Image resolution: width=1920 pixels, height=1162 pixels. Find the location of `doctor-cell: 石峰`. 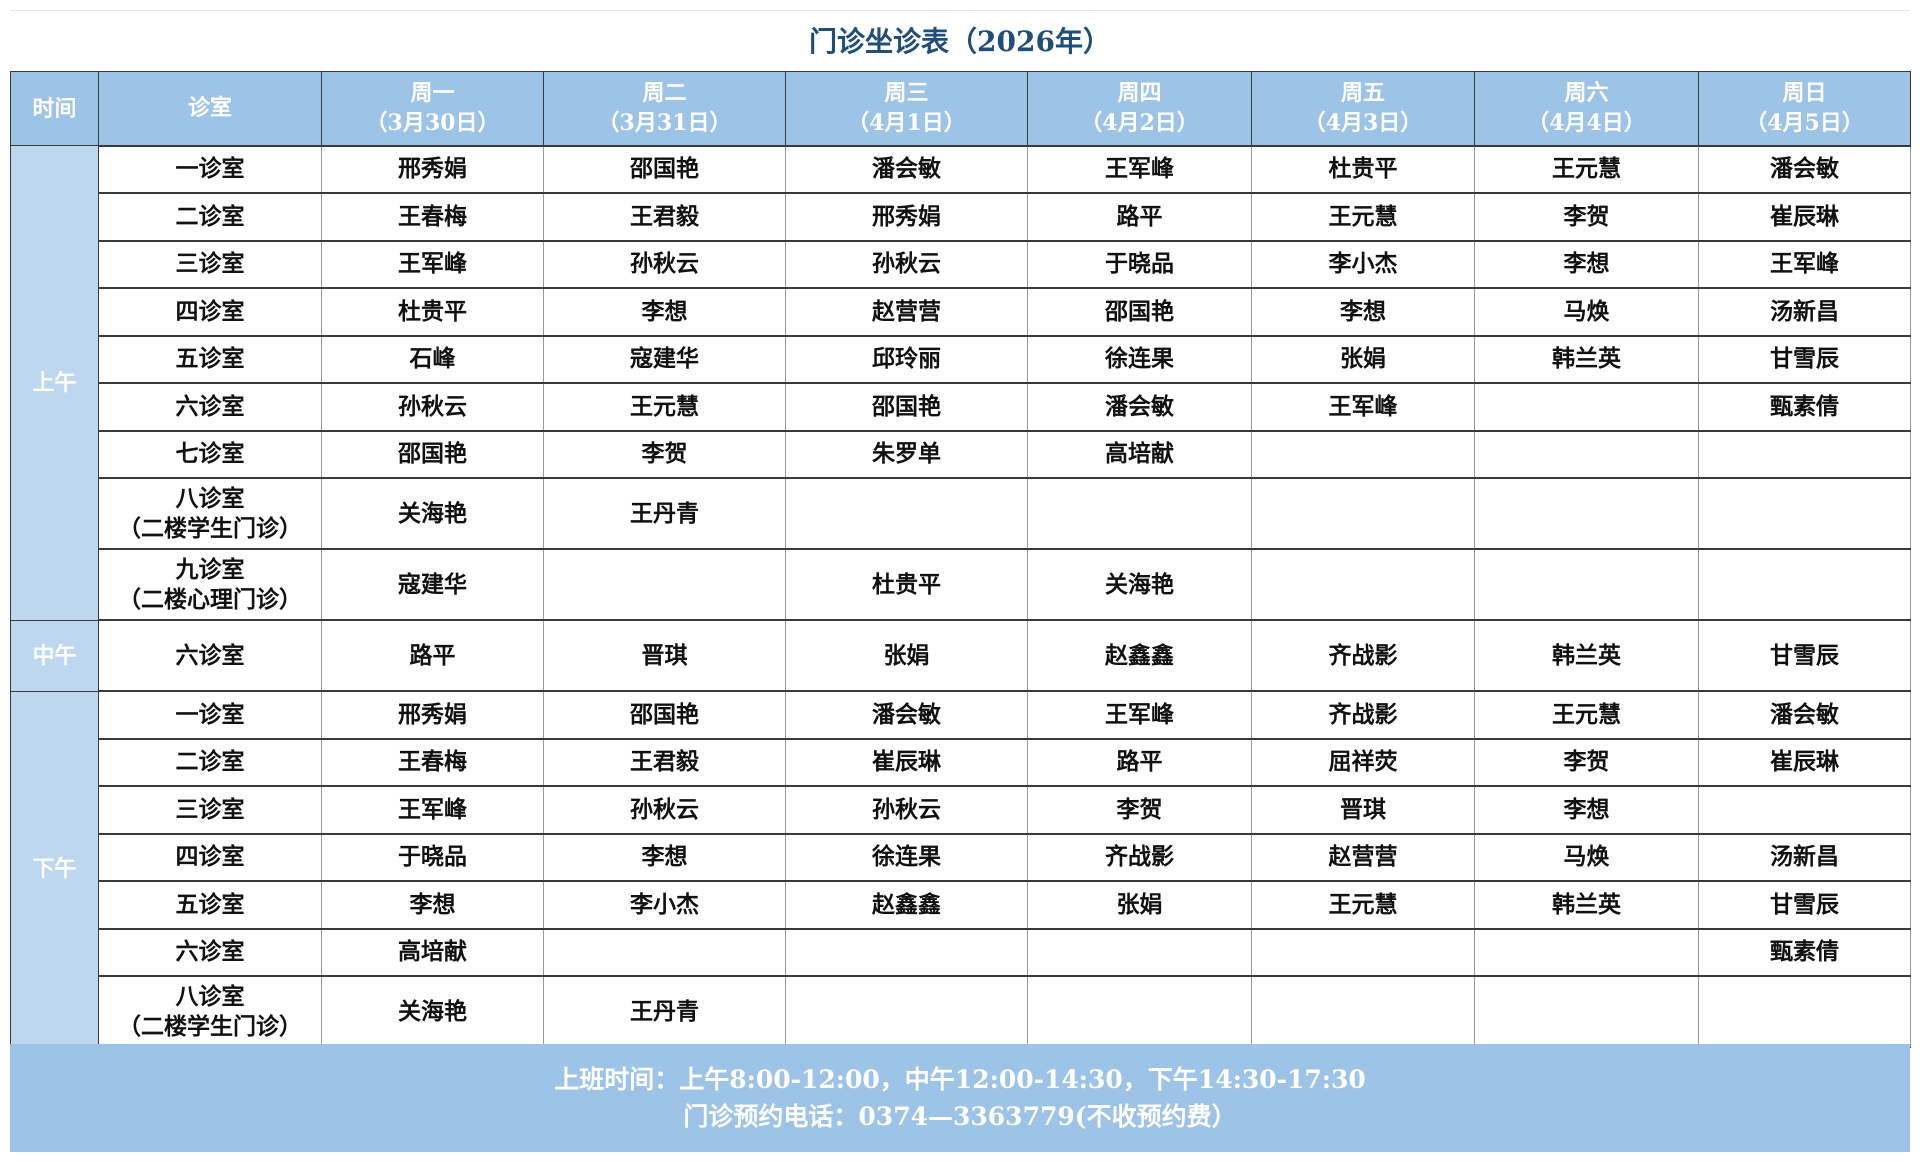

doctor-cell: 石峰 is located at coordinates (432, 359).